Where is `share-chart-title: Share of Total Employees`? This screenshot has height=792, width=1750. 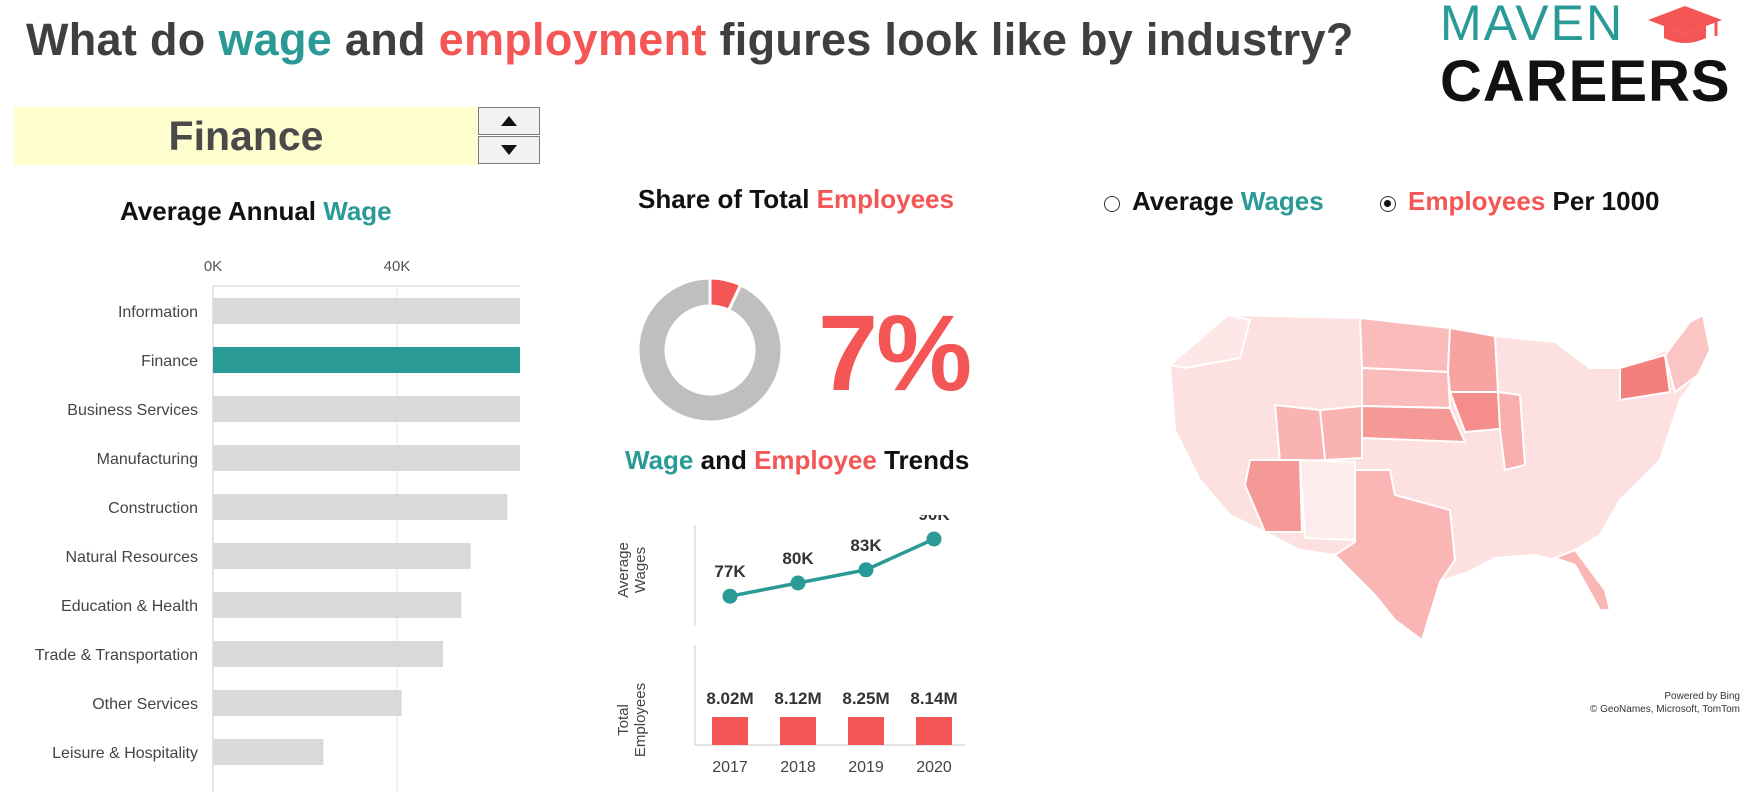
share-chart-title: Share of Total Employees is located at coordinates (796, 199).